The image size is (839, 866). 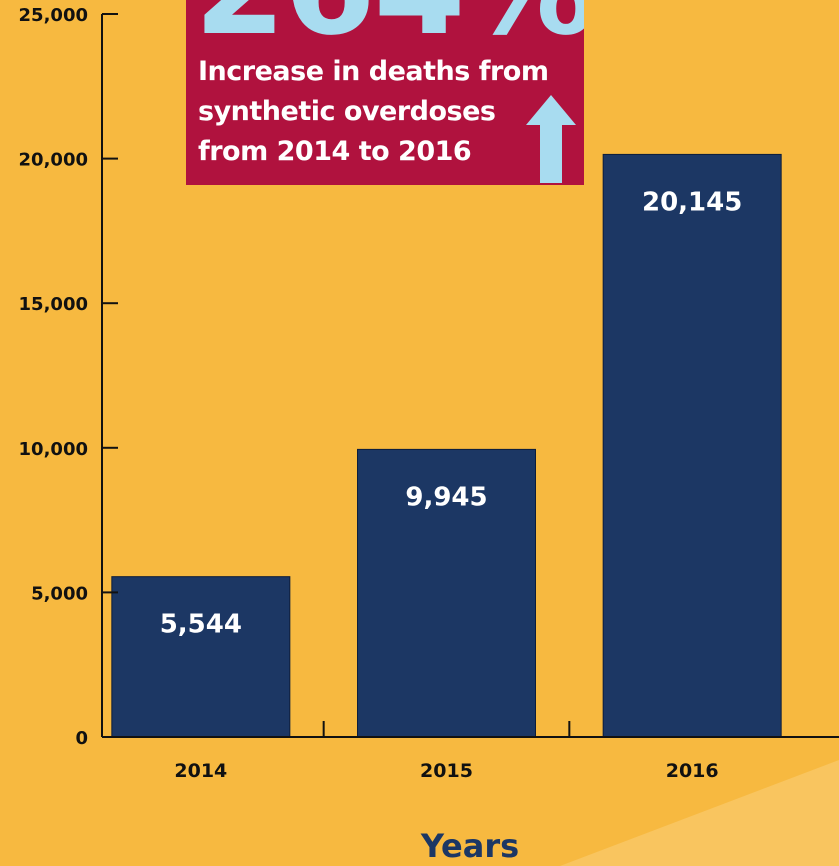 I want to click on x-tick-label-2014: 2014, so click(x=200, y=771).